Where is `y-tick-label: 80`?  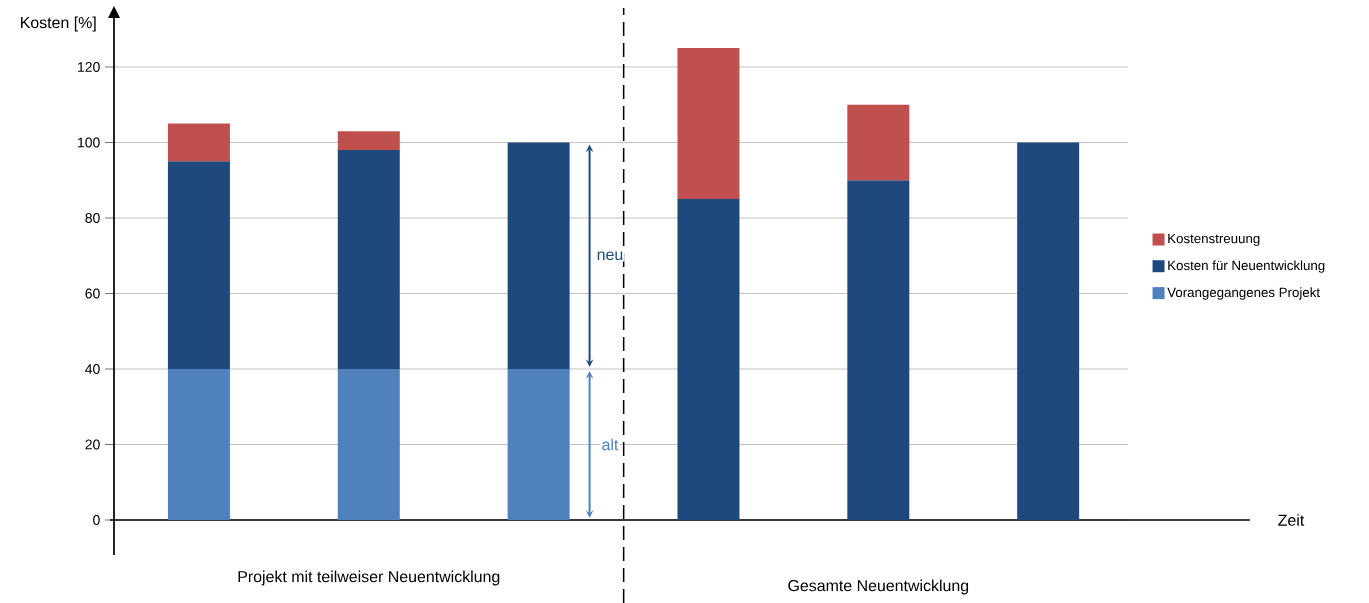 y-tick-label: 80 is located at coordinates (92, 218).